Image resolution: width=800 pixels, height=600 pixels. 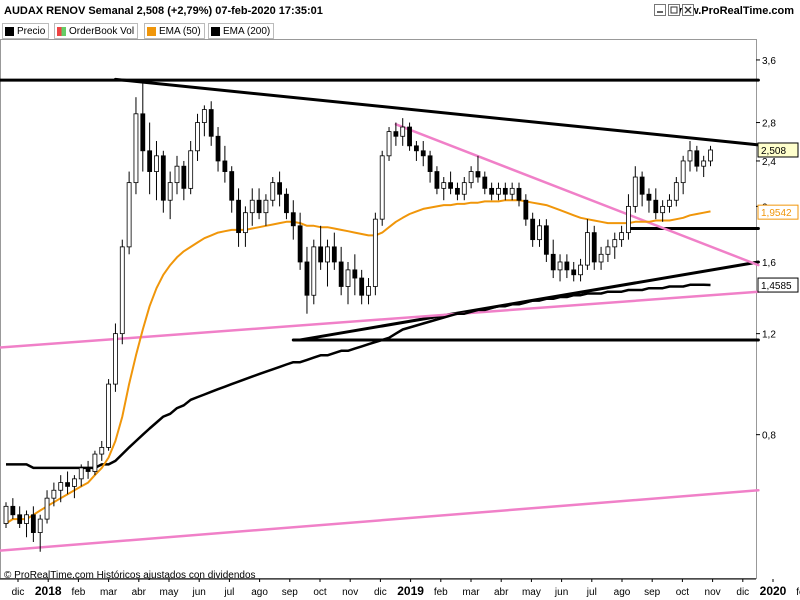 I want to click on y-tick-label: 2,8, so click(x=769, y=124).